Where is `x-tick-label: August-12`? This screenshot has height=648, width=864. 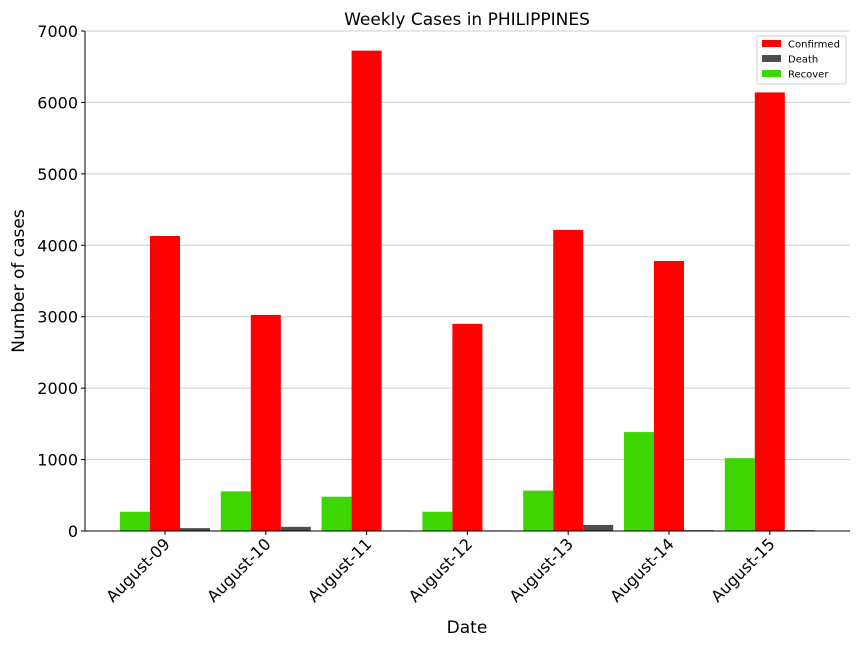
x-tick-label: August-12 is located at coordinates (441, 570).